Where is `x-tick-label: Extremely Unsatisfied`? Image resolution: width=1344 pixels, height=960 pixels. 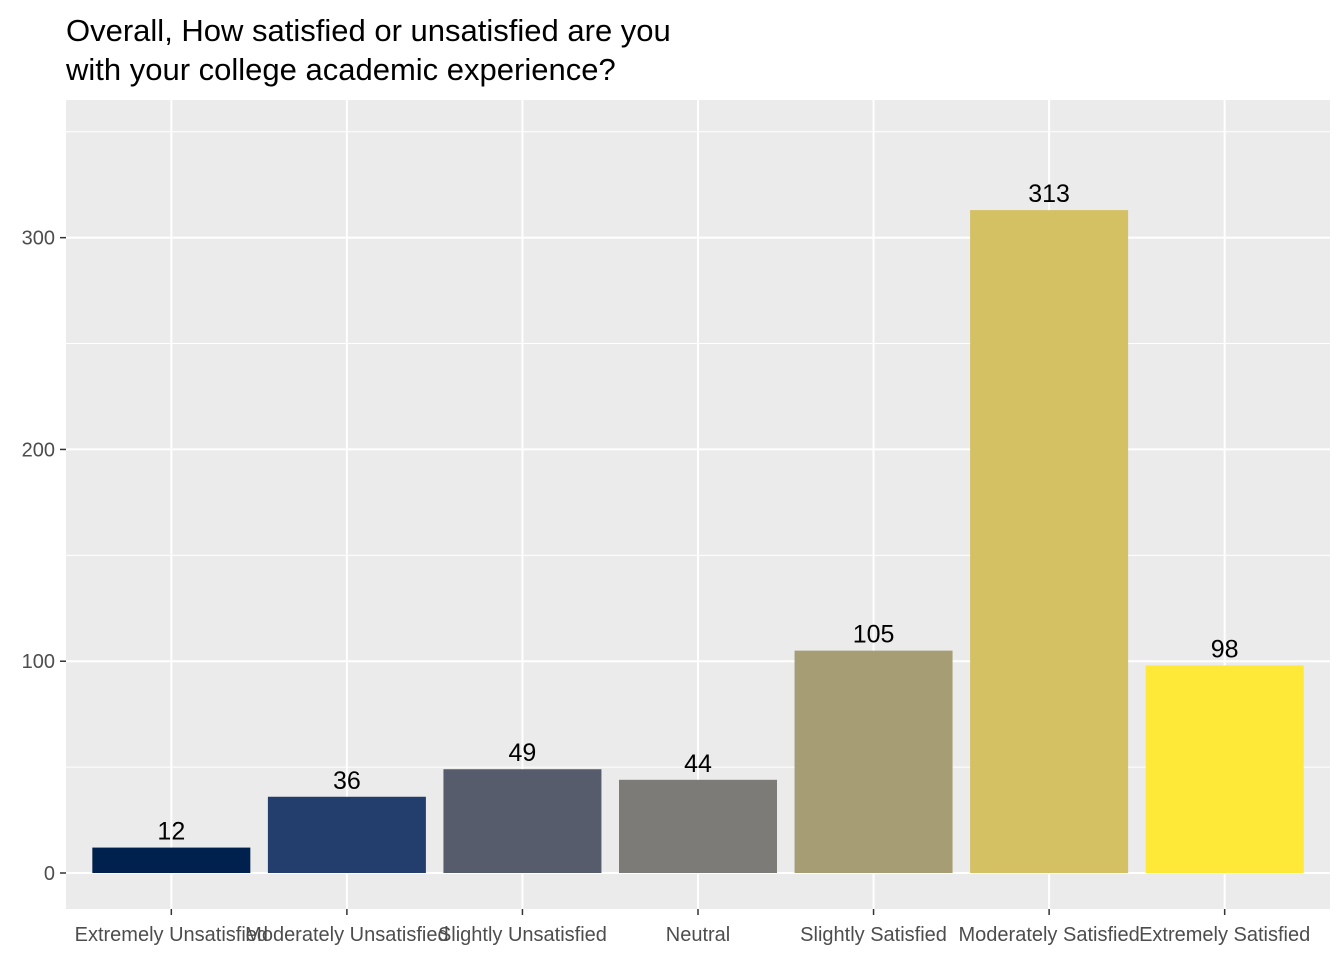 x-tick-label: Extremely Unsatisfied is located at coordinates (171, 935).